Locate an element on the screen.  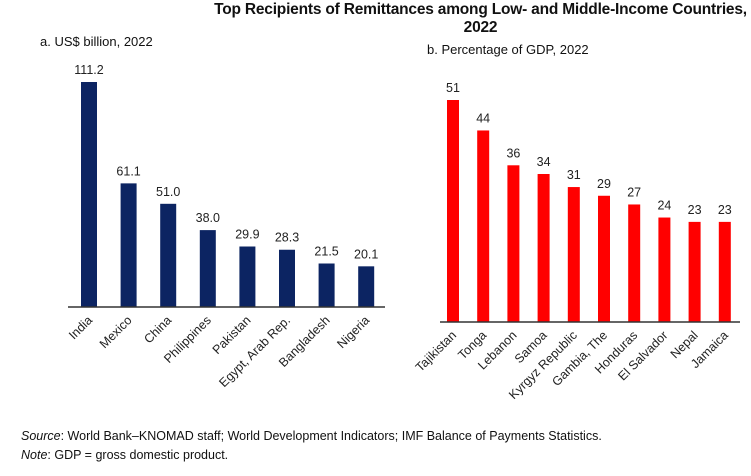
panel-a-title: a. US$ billion, 2022 is located at coordinates (96, 41).